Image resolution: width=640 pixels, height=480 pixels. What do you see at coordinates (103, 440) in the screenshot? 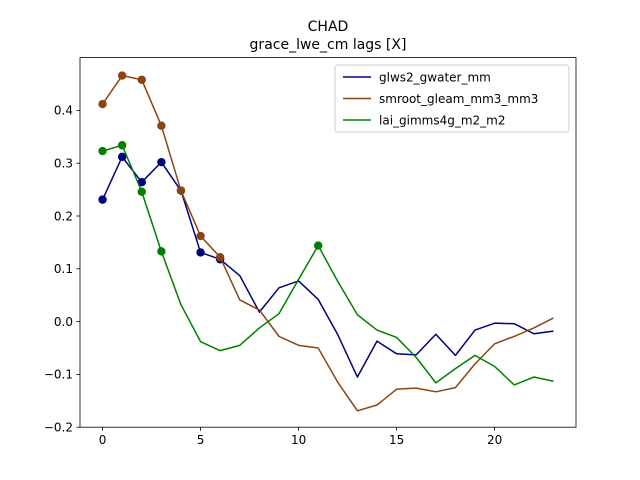
I see `x-tick-label: 0` at bounding box center [103, 440].